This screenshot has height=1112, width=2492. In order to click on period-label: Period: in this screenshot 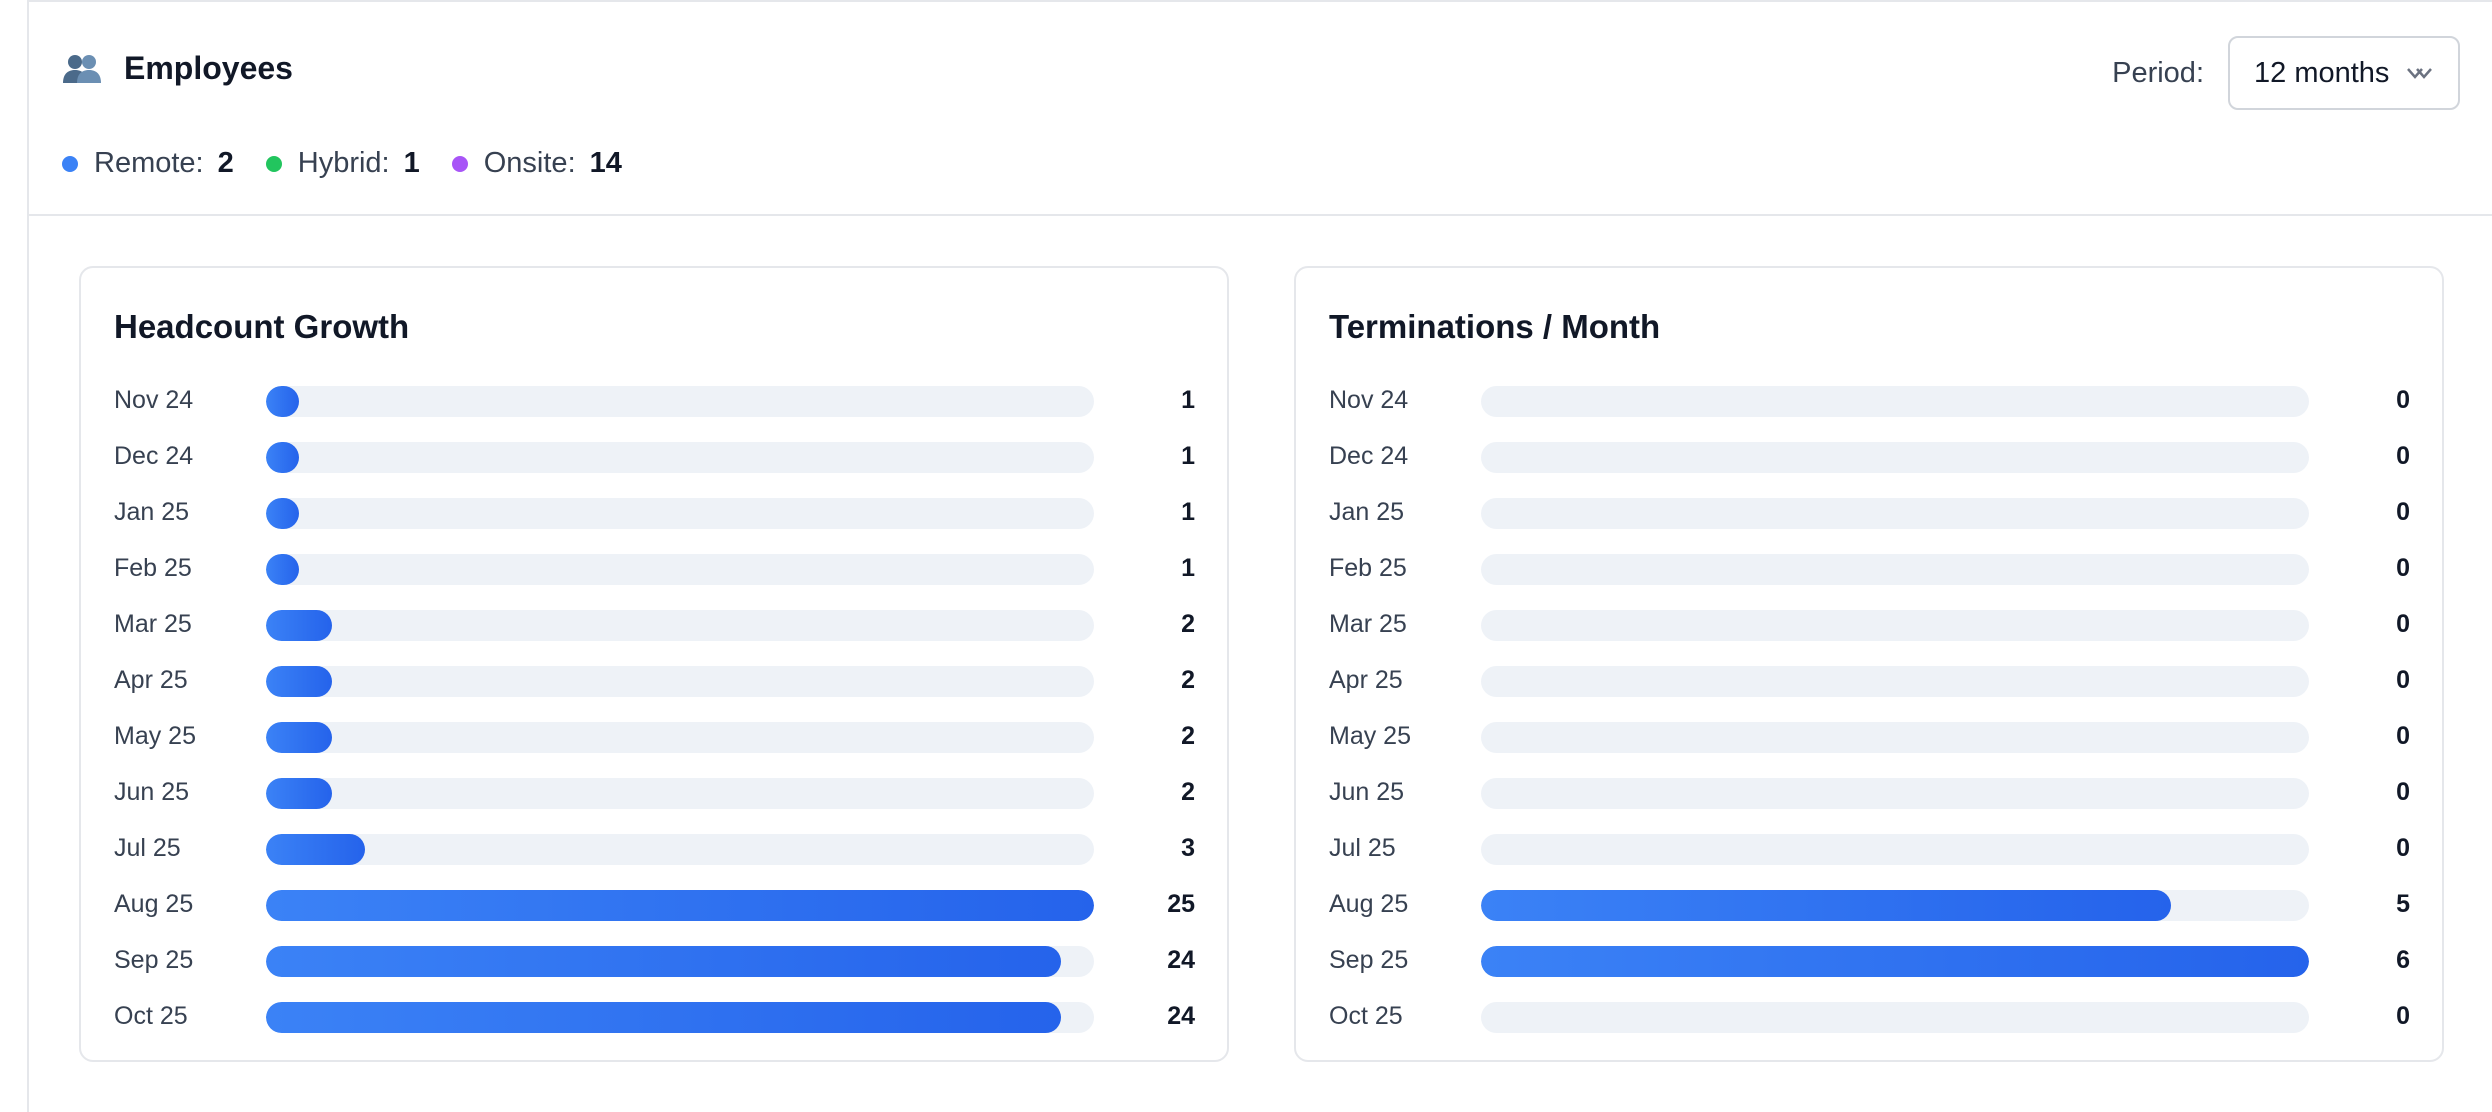, I will do `click(2158, 72)`.